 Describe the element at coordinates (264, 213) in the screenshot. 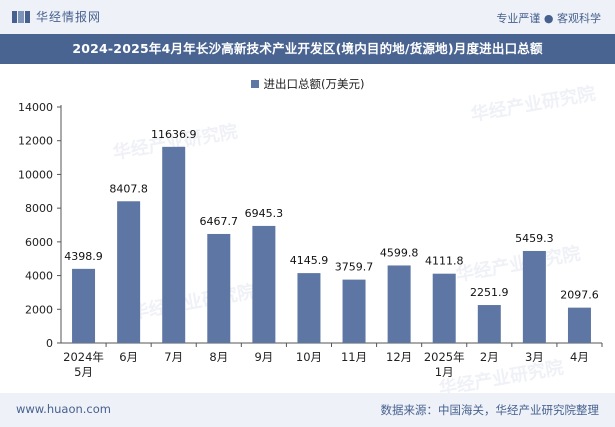

I see `data-label: 6945.3` at that location.